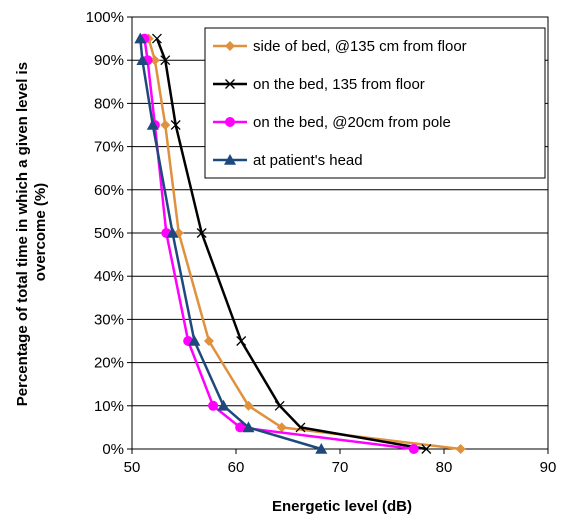  I want to click on y-tick-label: 10%, so click(109, 406).